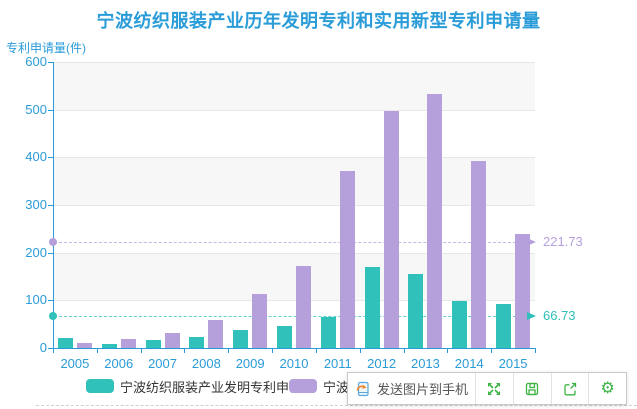 The height and width of the screenshot is (409, 637). I want to click on y-axis-line, so click(53, 205).